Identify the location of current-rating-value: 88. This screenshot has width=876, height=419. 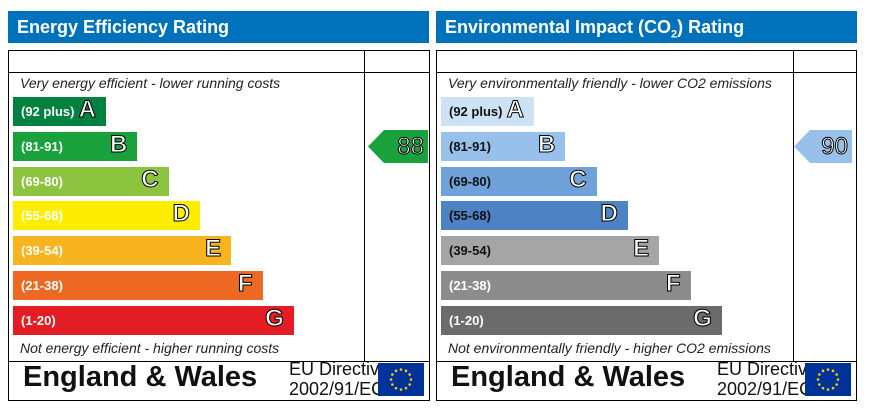
(411, 146).